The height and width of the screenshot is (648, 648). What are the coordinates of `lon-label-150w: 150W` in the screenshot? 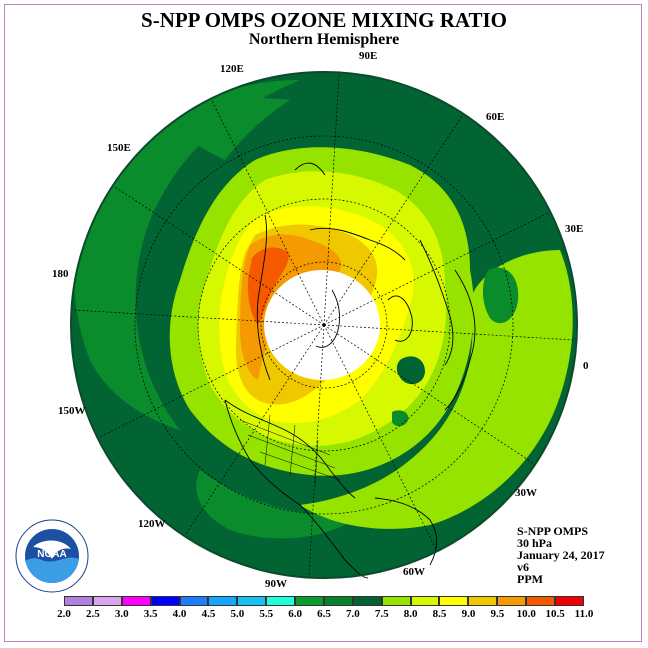 It's located at (72, 411).